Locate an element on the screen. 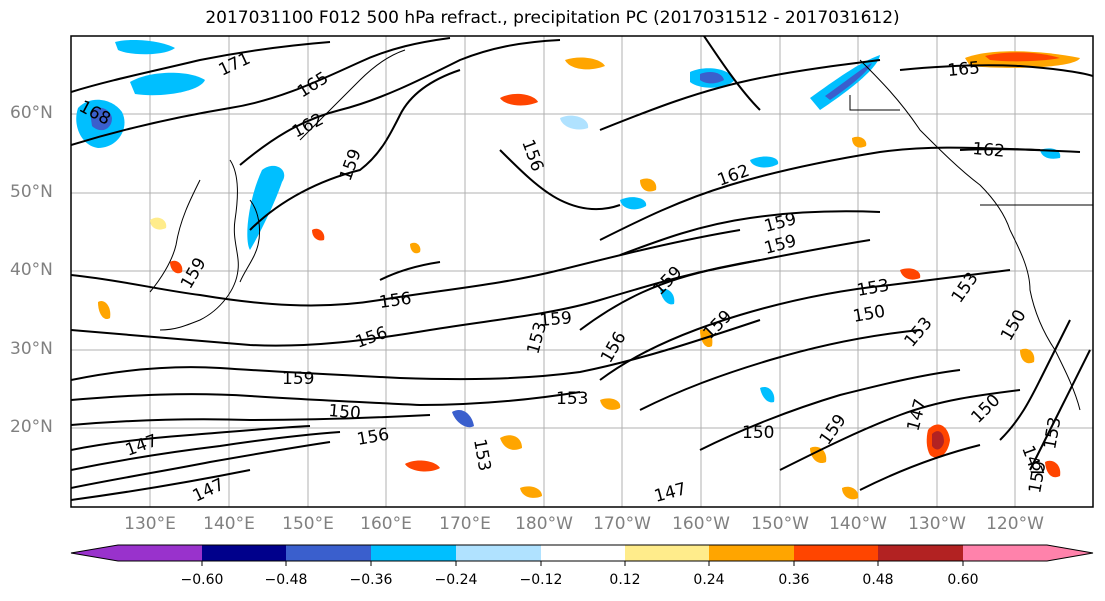 The image size is (1105, 601). latitude-label: 50°N is located at coordinates (31, 192).